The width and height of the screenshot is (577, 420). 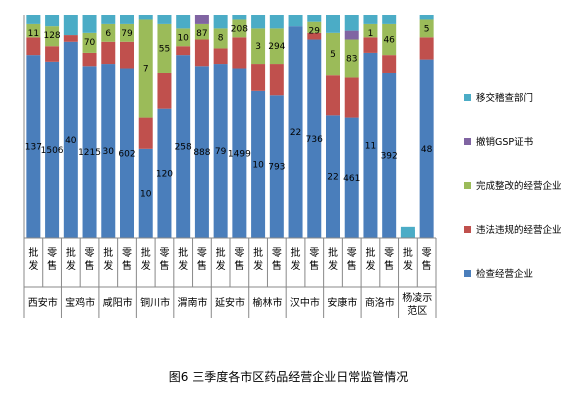 I want to click on data-label: 70, so click(x=90, y=43).